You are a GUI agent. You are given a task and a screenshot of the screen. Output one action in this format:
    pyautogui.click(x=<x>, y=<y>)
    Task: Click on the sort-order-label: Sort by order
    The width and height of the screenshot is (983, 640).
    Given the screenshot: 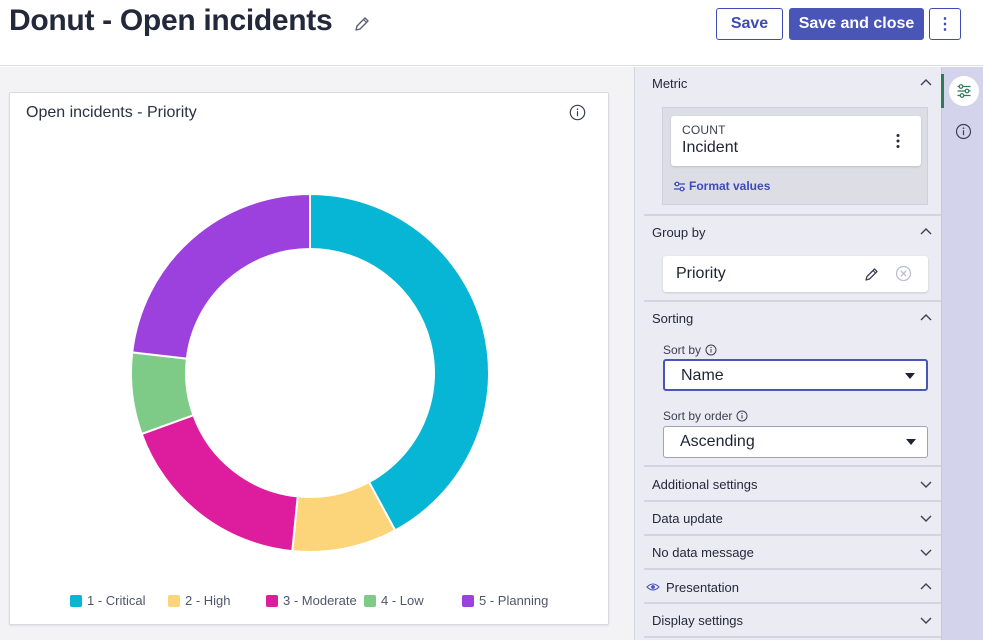 What is the action you would take?
    pyautogui.click(x=698, y=416)
    